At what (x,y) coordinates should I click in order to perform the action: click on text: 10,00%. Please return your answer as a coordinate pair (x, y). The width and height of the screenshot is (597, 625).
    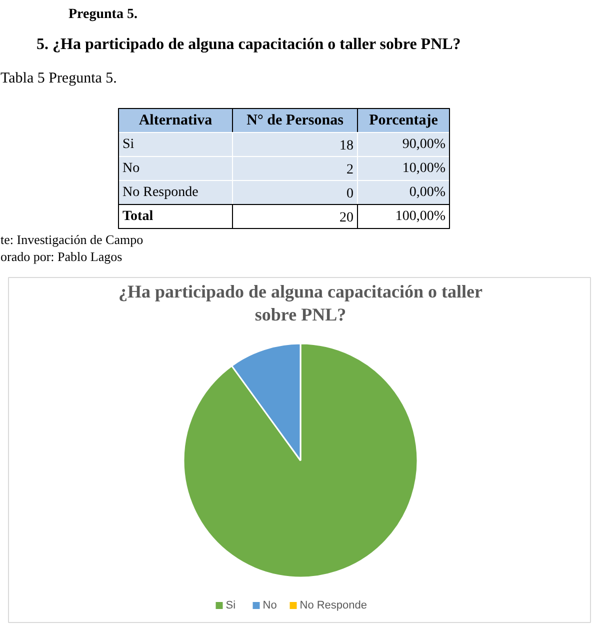
    Looking at the image, I should click on (424, 168).